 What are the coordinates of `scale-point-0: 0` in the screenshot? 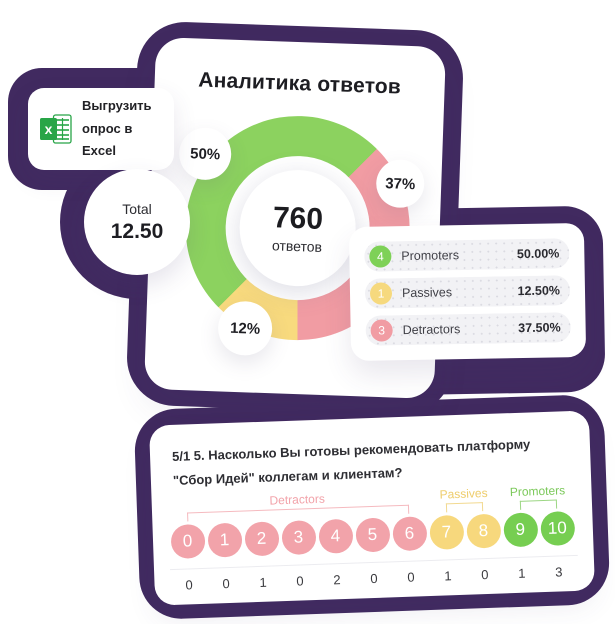 It's located at (187, 541).